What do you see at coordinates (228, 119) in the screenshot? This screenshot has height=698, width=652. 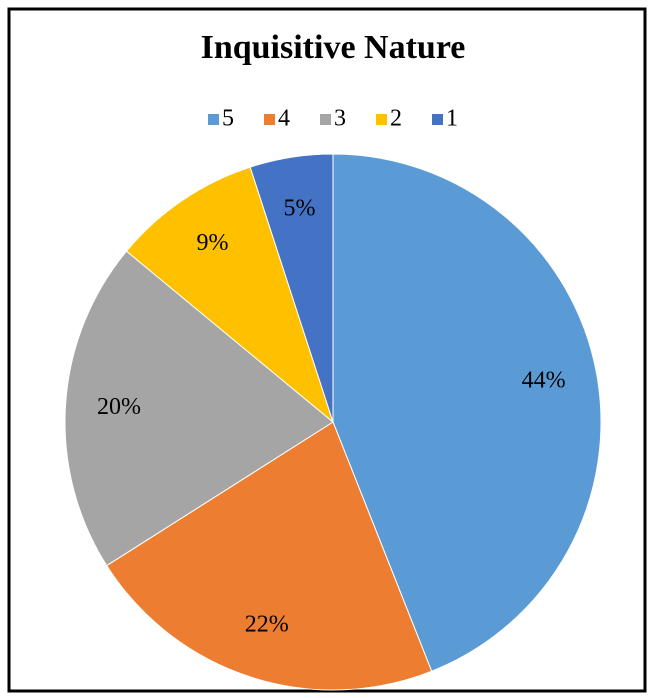 I see `legend-label: 5` at bounding box center [228, 119].